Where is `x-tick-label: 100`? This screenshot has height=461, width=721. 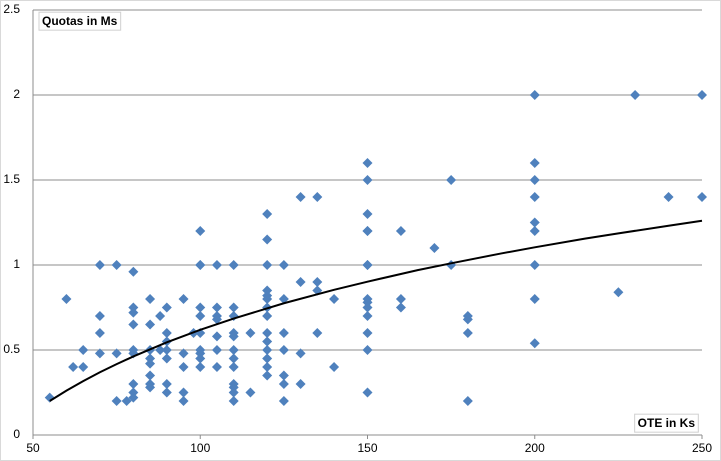 x-tick-label: 100 is located at coordinates (200, 448).